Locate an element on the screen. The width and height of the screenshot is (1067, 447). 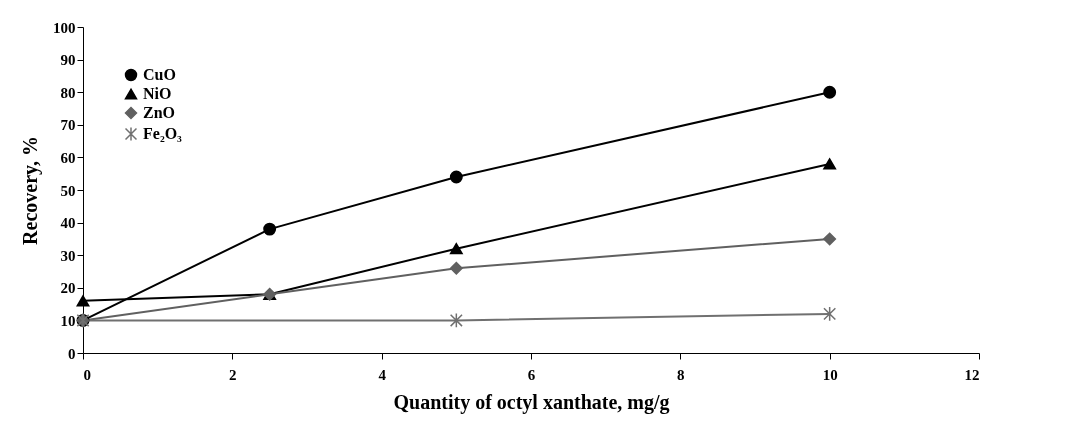
x-tick-label: 0 is located at coordinates (87, 374).